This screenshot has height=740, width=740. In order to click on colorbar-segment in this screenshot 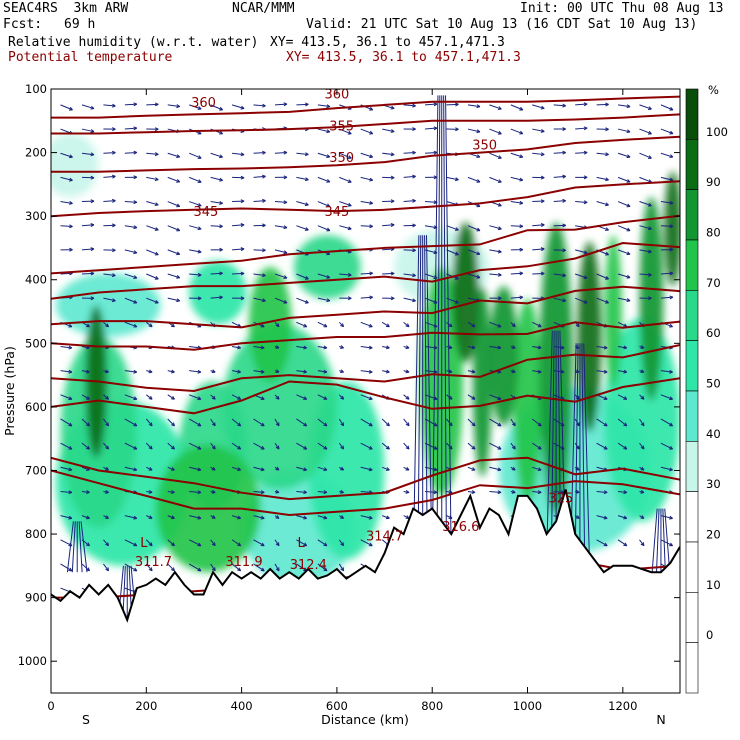, I will do `click(692, 315)`.